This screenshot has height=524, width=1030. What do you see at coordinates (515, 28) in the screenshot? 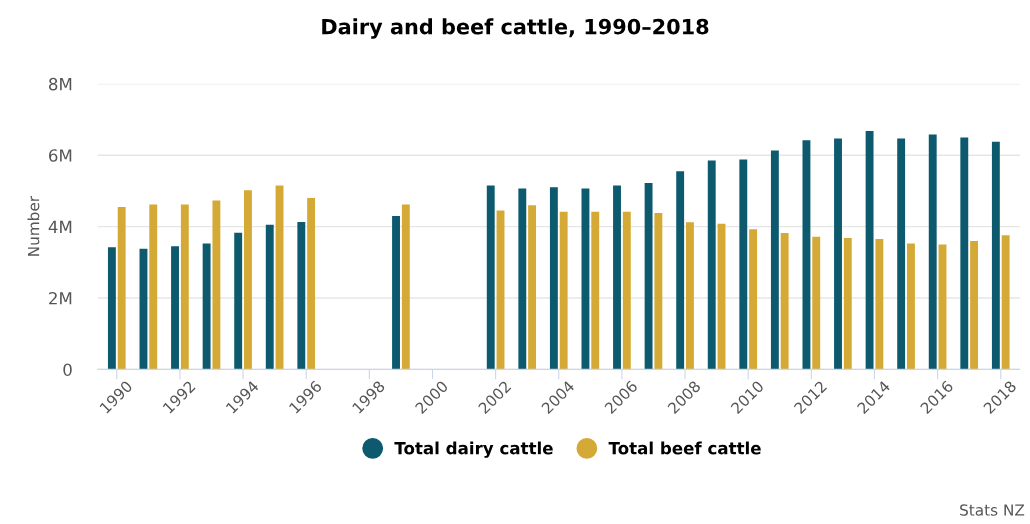
I see `chart-title: Dairy and beef cattle, 1990–2018` at bounding box center [515, 28].